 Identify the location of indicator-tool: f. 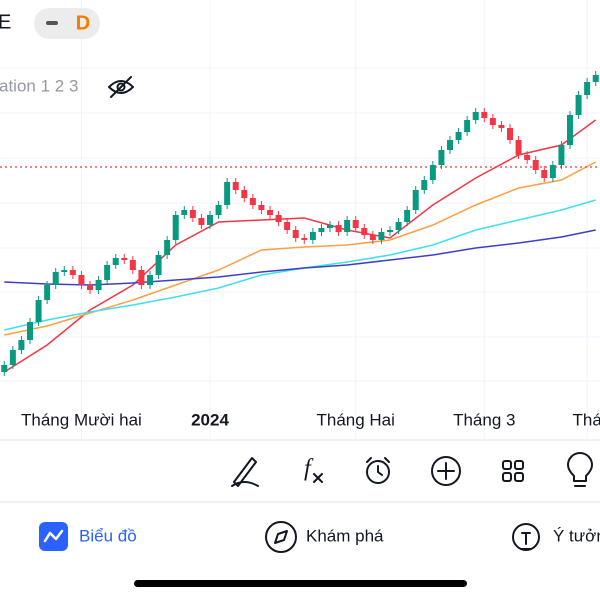
(313, 469).